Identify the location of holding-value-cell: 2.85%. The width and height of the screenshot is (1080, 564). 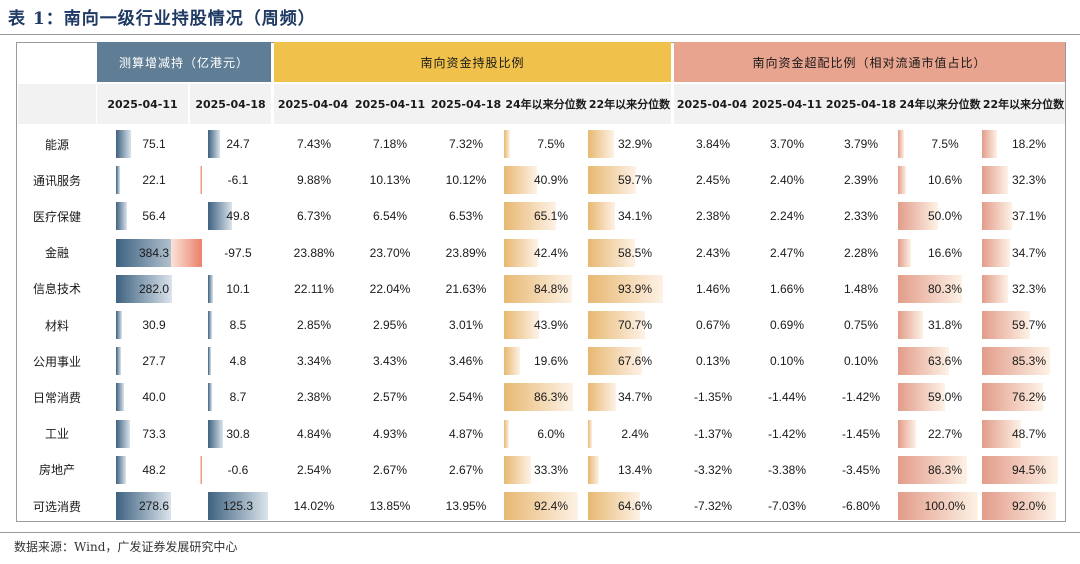
(314, 325).